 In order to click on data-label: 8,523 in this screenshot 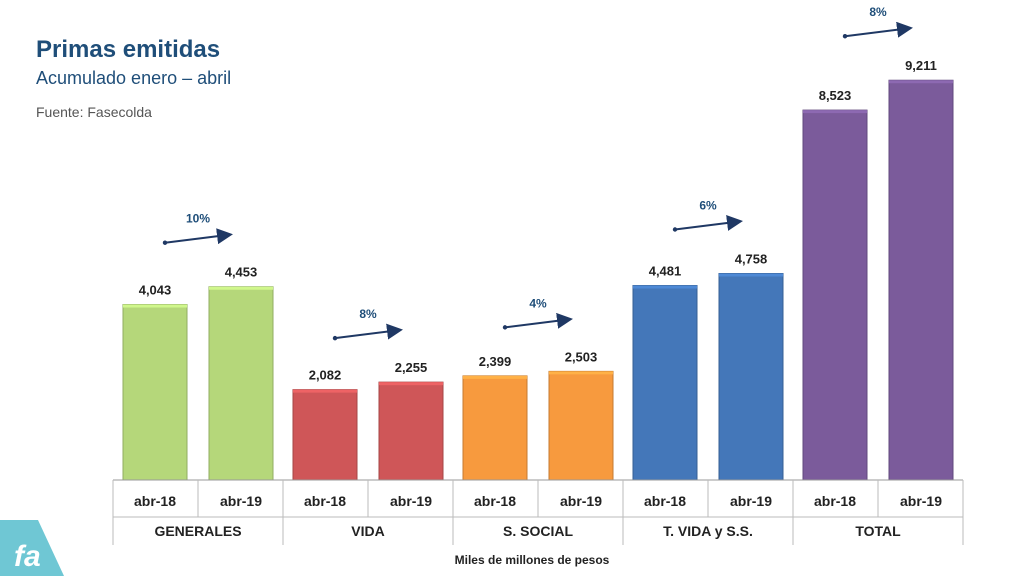, I will do `click(835, 95)`.